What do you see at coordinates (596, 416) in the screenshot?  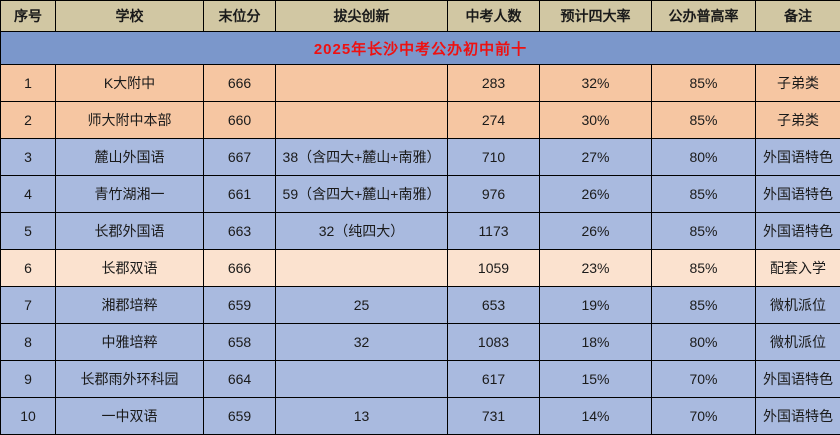 I see `cell-four-rate: 14%` at bounding box center [596, 416].